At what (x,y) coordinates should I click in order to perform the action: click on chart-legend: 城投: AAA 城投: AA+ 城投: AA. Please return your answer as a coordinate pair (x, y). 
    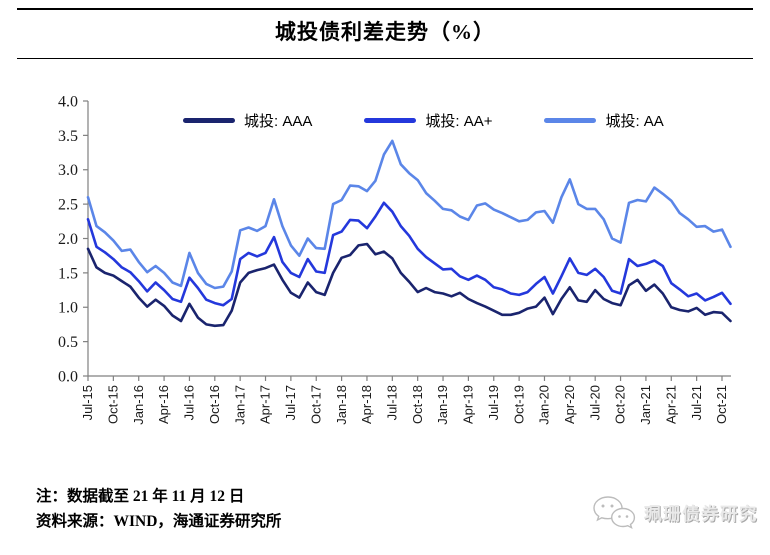
    Looking at the image, I should click on (423, 120).